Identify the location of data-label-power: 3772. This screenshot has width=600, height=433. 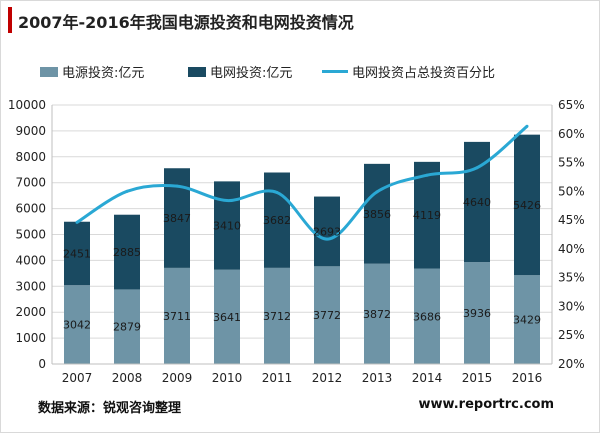
(327, 315).